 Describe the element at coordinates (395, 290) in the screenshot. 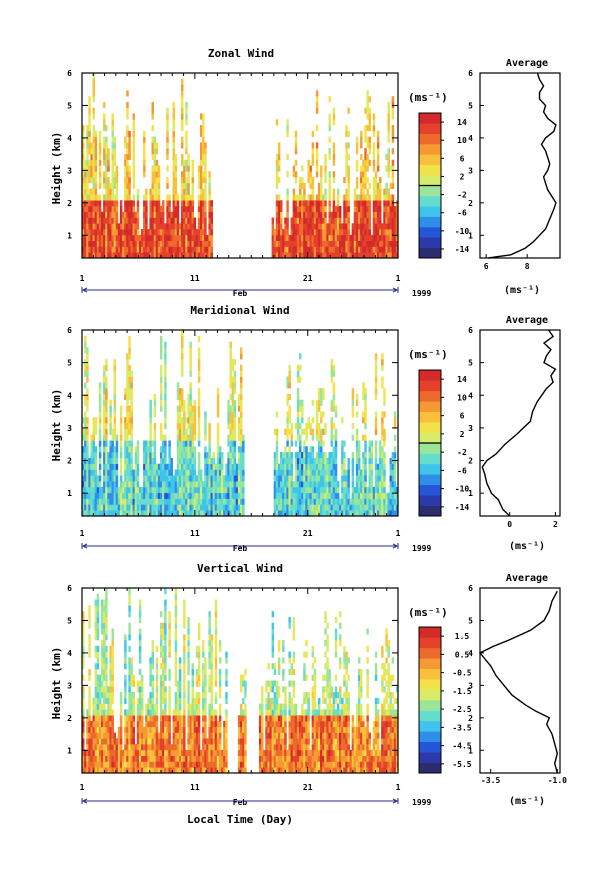

I see `month-bar-arrow-right` at that location.